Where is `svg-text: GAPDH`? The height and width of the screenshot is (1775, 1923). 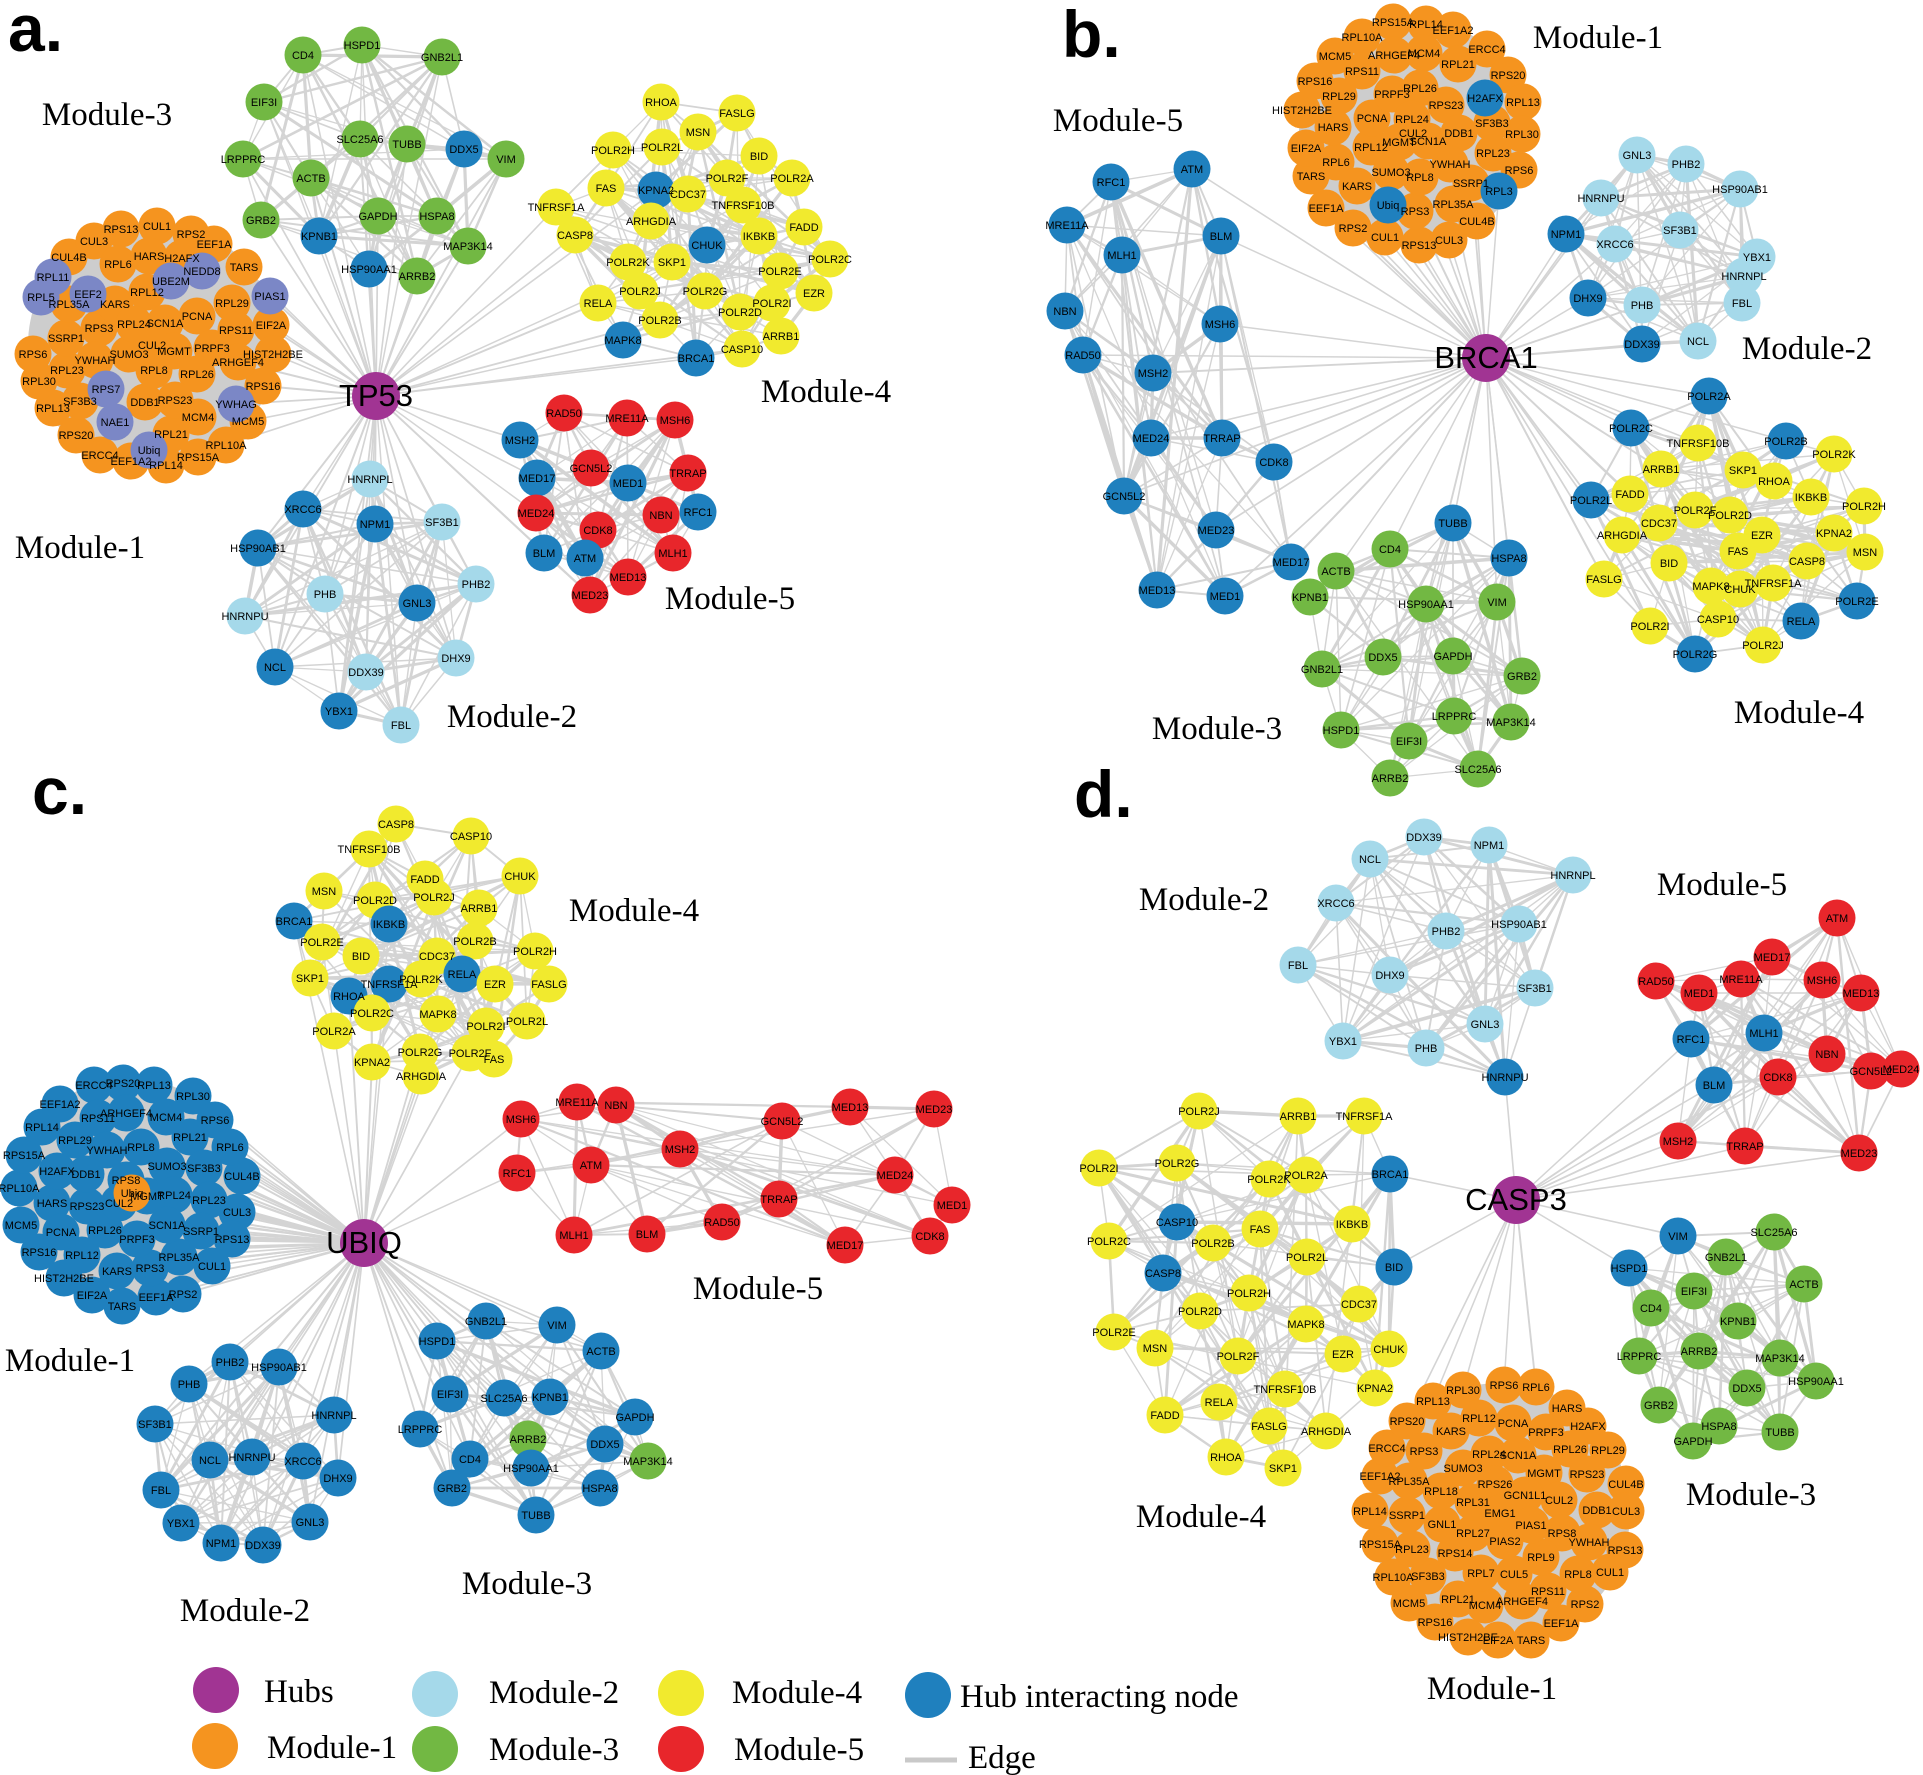
svg-text: GAPDH is located at coordinates (1452, 657).